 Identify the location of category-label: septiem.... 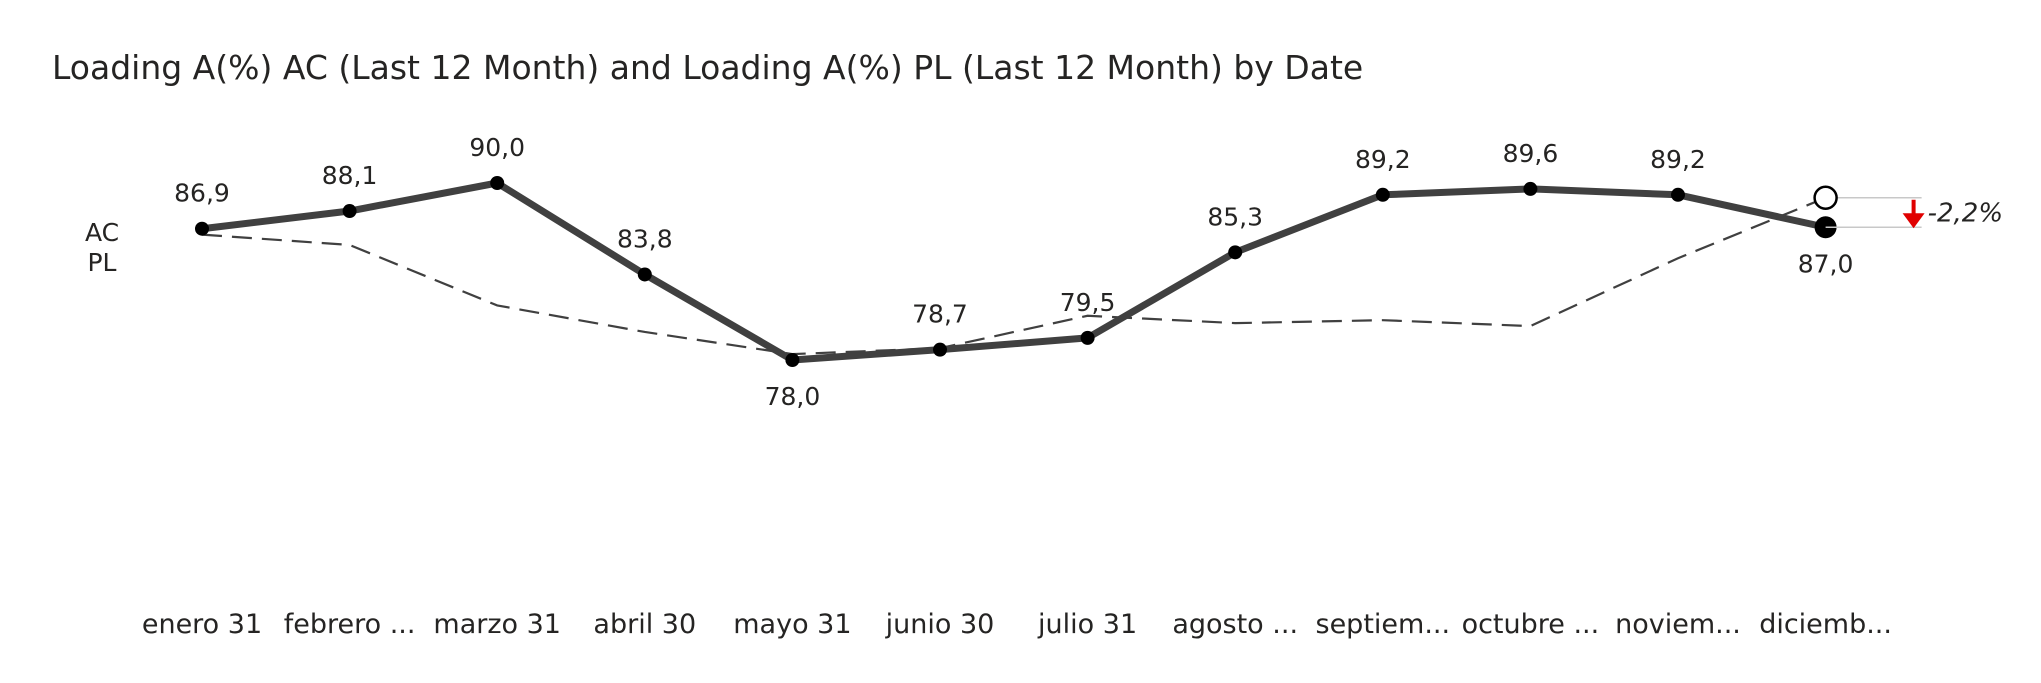
(1383, 624).